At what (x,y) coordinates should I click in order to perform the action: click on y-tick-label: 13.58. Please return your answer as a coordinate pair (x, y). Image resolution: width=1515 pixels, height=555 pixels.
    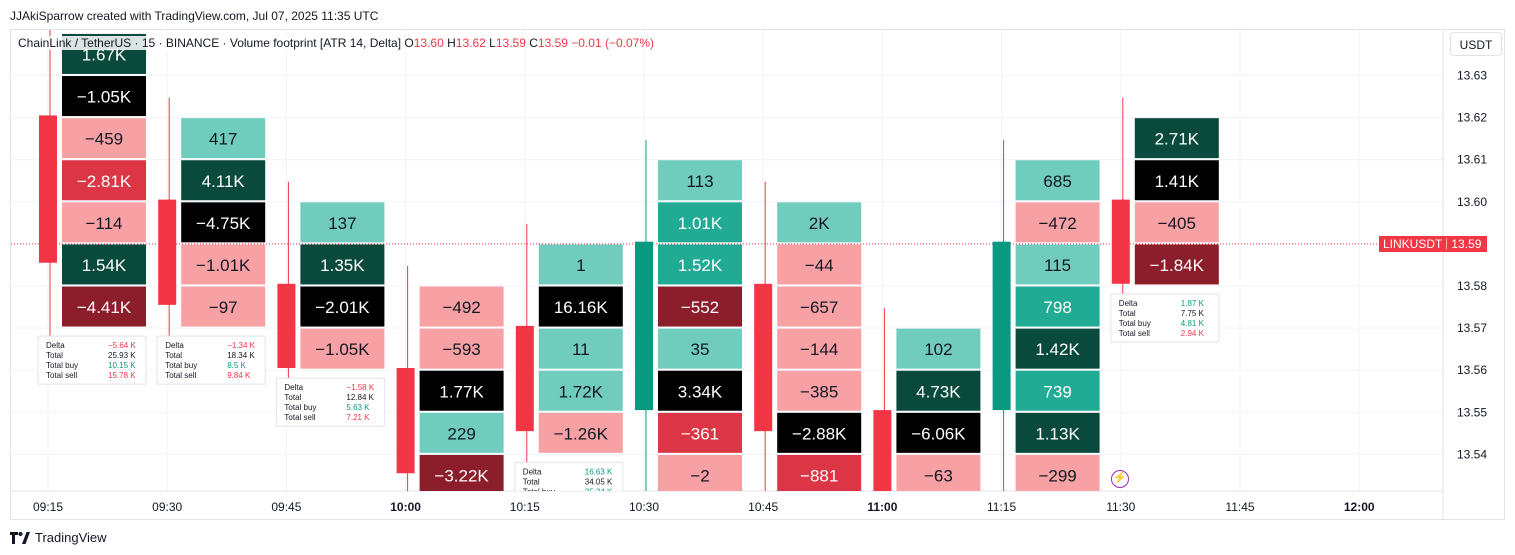
    Looking at the image, I should click on (1472, 286).